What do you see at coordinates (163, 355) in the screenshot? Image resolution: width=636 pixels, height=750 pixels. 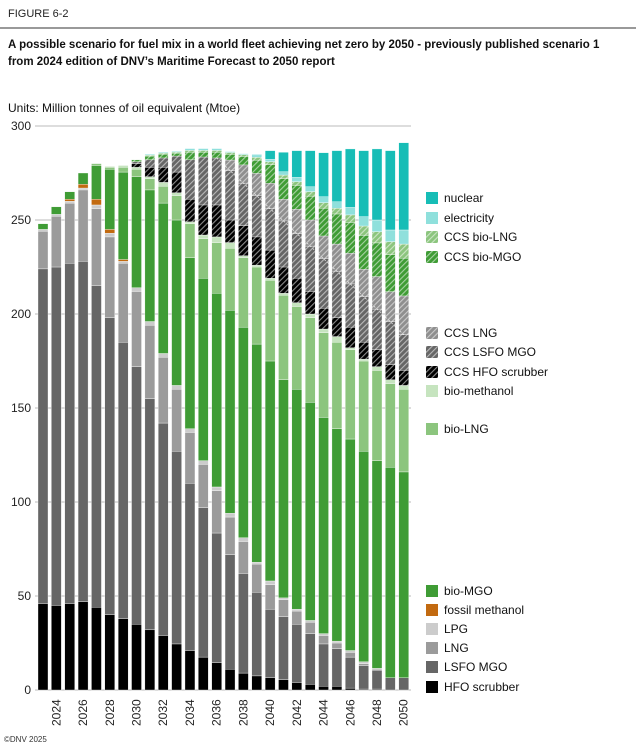 I see `bar-segment-lpg-2032` at bounding box center [163, 355].